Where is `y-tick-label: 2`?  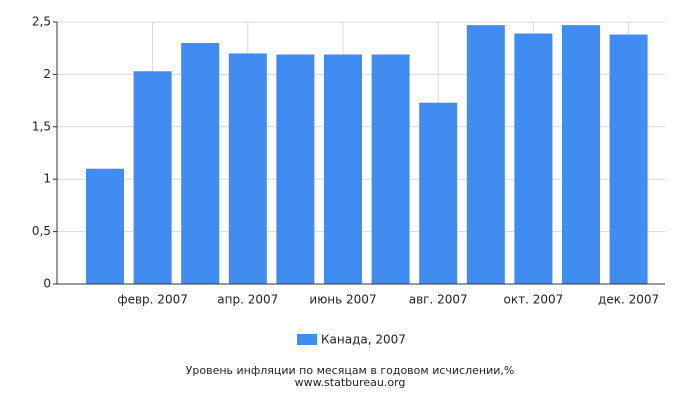
y-tick-label: 2 is located at coordinates (47, 74).